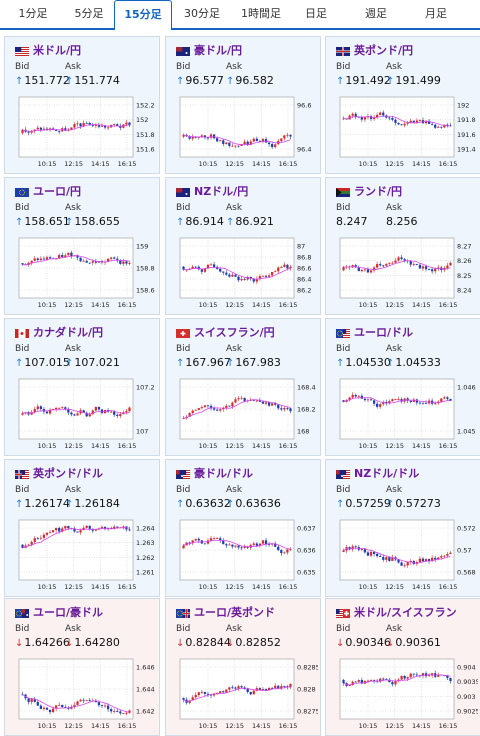 Image resolution: width=480 pixels, height=736 pixels. Describe the element at coordinates (404, 274) in the screenshot. I see `candlestick-chart: 8.27 8.26 8.25 8.24 10:15 12:15 14:15 16:15` at that location.